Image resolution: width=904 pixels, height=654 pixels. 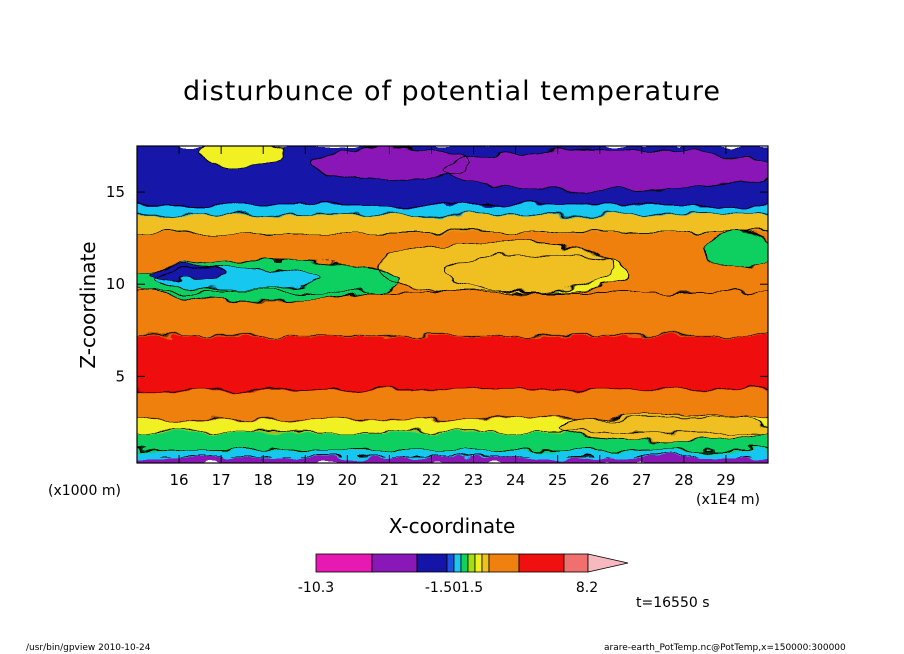 I want to click on colorbar-label: -1.50, so click(x=443, y=588).